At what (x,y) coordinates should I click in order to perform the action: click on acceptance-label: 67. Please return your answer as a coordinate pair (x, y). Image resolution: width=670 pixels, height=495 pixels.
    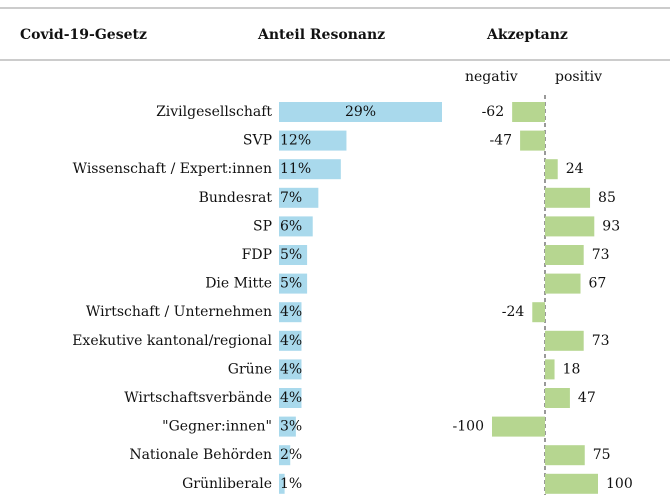
    Looking at the image, I should click on (598, 284).